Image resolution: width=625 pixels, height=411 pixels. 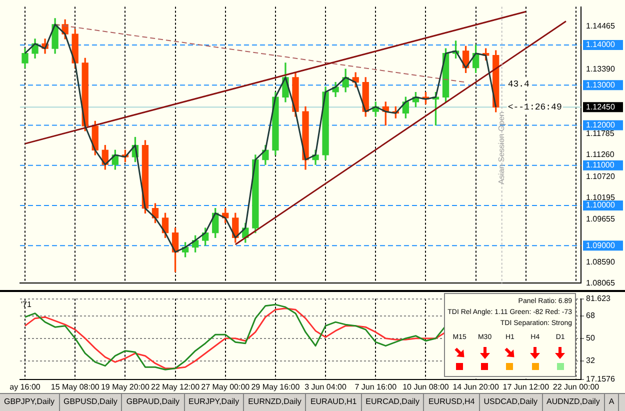 What do you see at coordinates (601, 379) in the screenshot?
I see `y-tick-label: 17.1576` at bounding box center [601, 379].